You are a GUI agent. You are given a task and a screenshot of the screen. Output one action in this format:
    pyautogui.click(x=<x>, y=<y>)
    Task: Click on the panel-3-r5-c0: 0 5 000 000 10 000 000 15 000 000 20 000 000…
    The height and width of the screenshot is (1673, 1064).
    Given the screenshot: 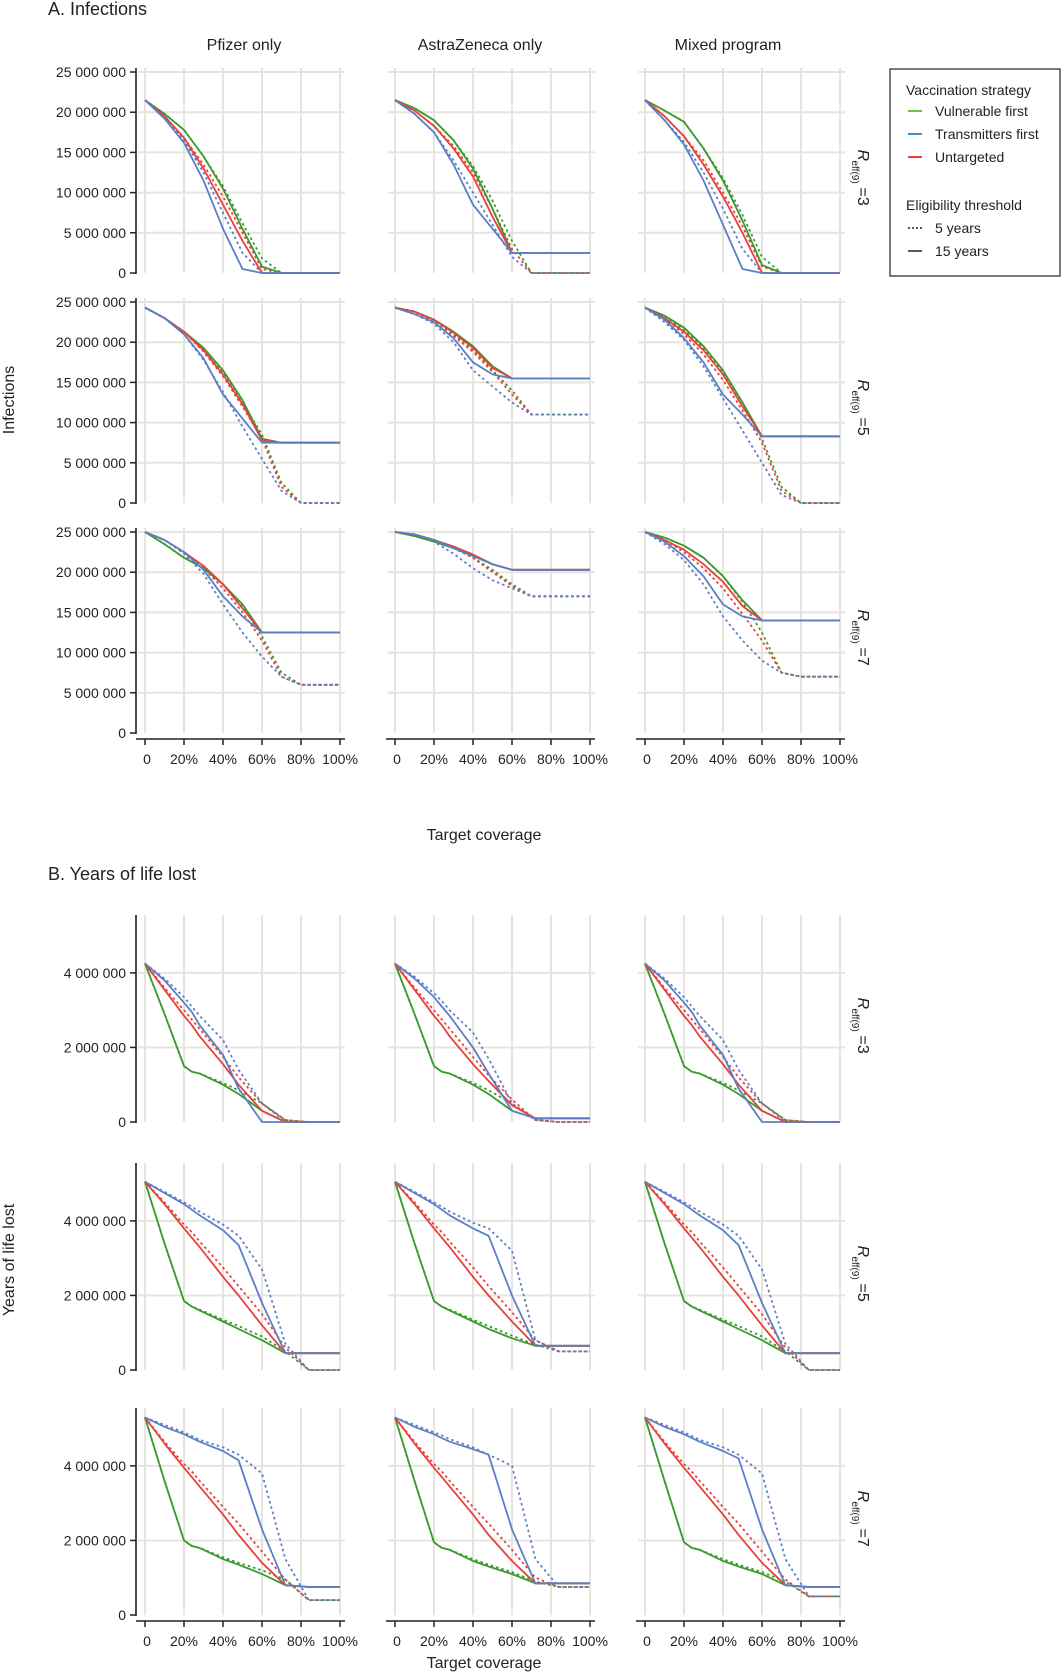 What is the action you would take?
    pyautogui.click(x=200, y=402)
    